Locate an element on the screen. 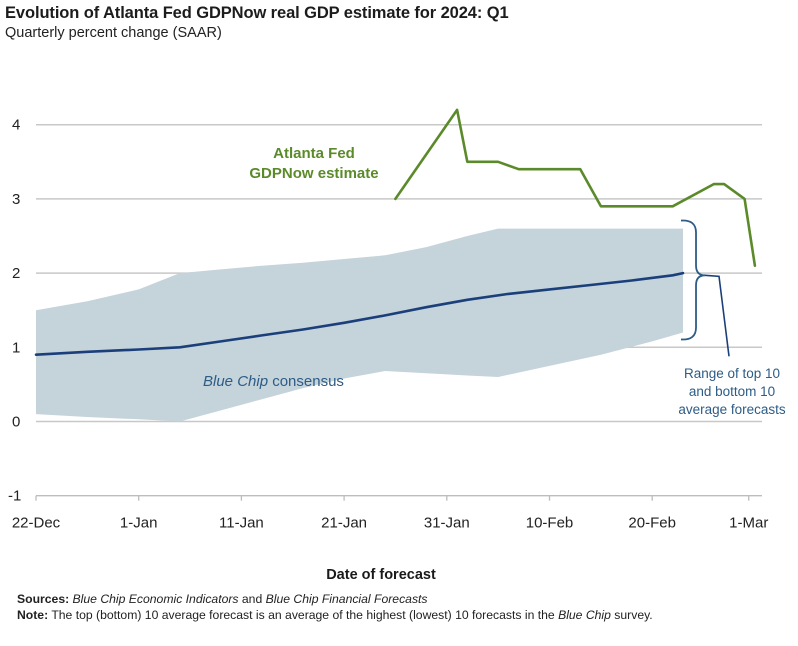 The height and width of the screenshot is (646, 798). sources-and: and is located at coordinates (252, 599).